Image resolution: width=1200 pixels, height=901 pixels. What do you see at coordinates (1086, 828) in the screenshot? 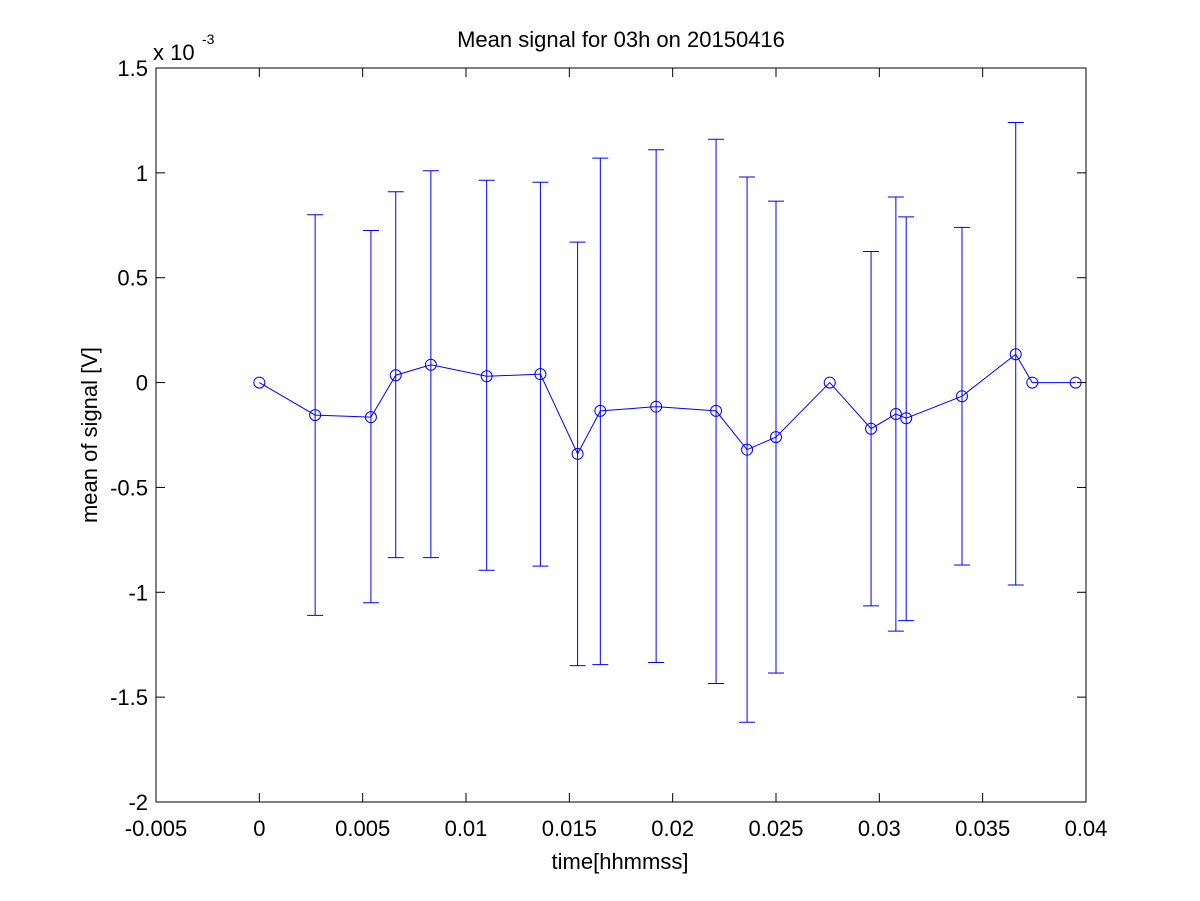
I see `x-tick-label: 0.04` at bounding box center [1086, 828].